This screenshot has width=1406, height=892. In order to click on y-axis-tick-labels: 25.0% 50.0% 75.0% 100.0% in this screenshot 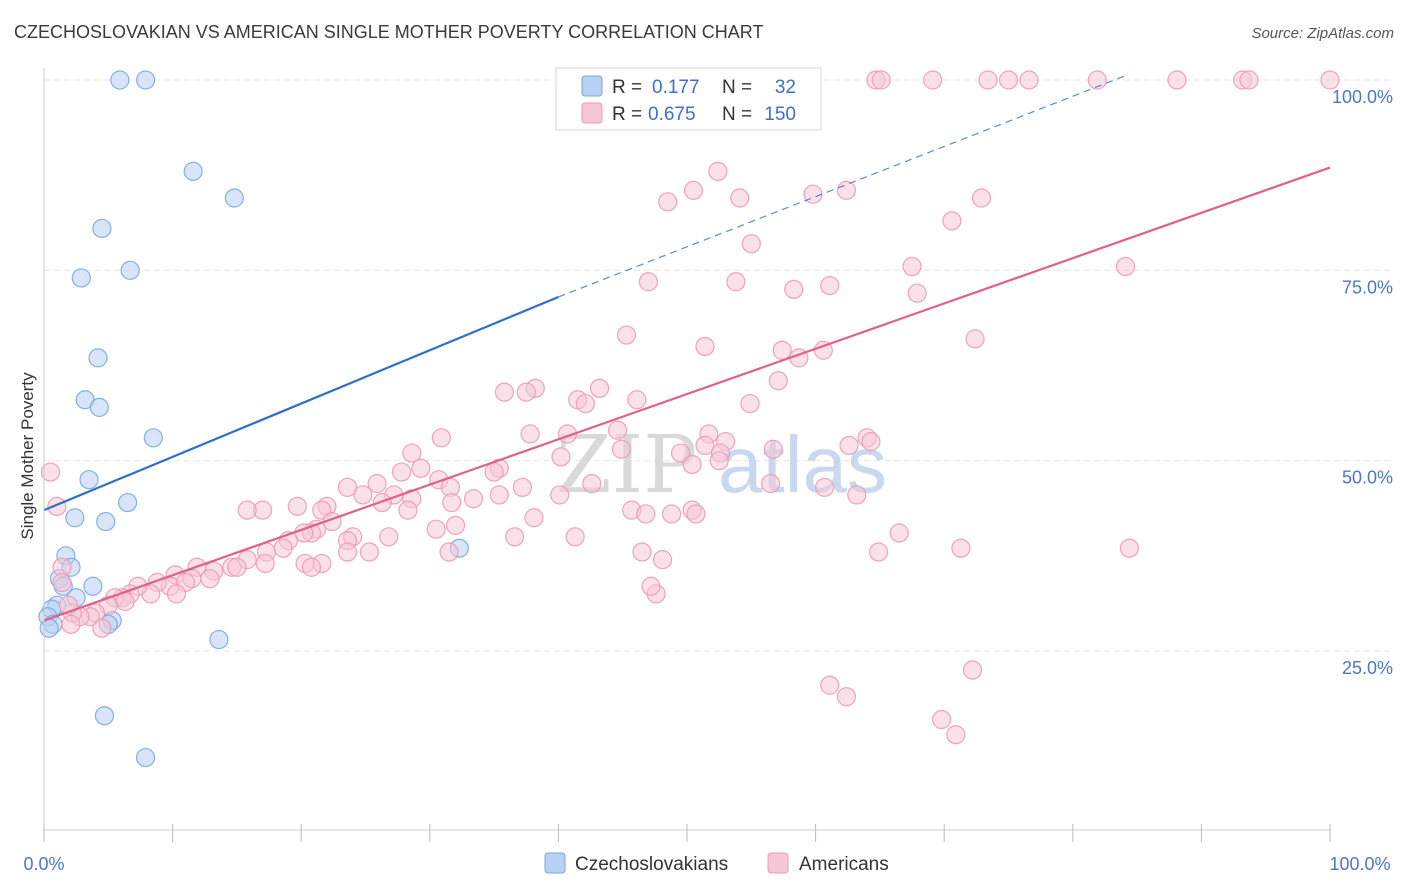, I will do `click(1362, 382)`.